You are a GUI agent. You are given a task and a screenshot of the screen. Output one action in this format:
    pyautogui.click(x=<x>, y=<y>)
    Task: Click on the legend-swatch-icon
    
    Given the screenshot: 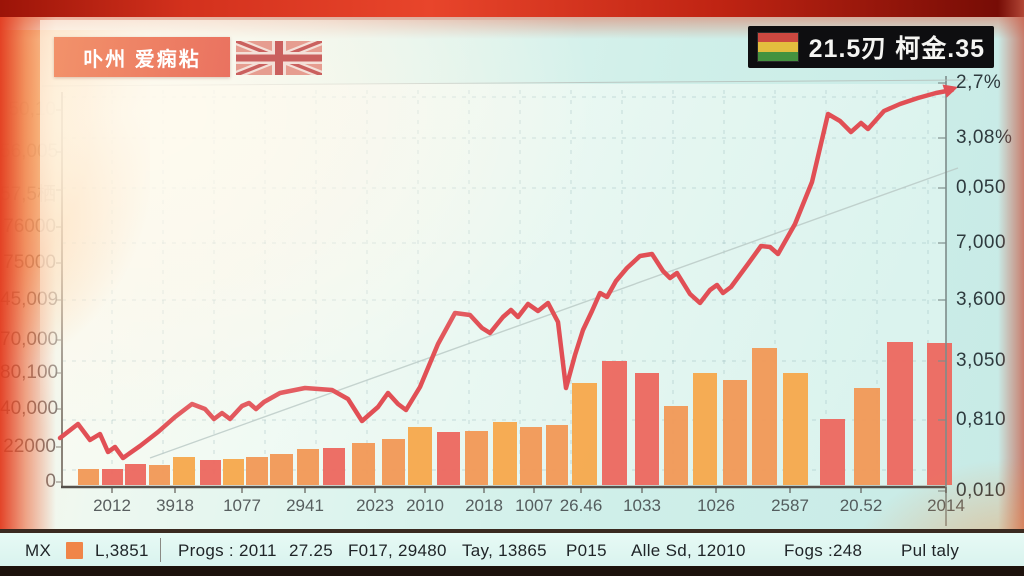 What is the action you would take?
    pyautogui.click(x=74, y=550)
    